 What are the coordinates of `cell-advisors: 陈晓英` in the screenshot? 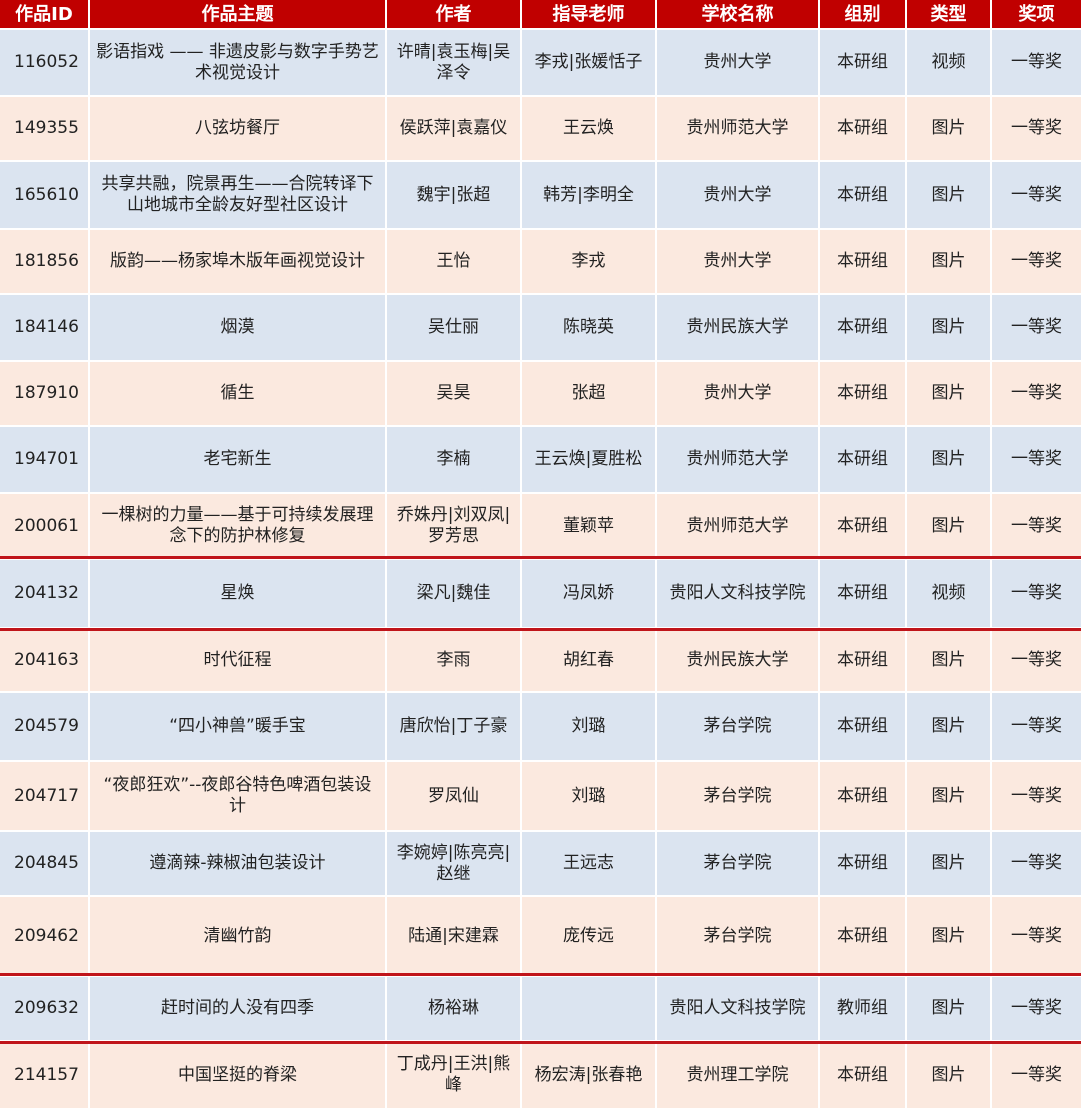 It's located at (588, 327).